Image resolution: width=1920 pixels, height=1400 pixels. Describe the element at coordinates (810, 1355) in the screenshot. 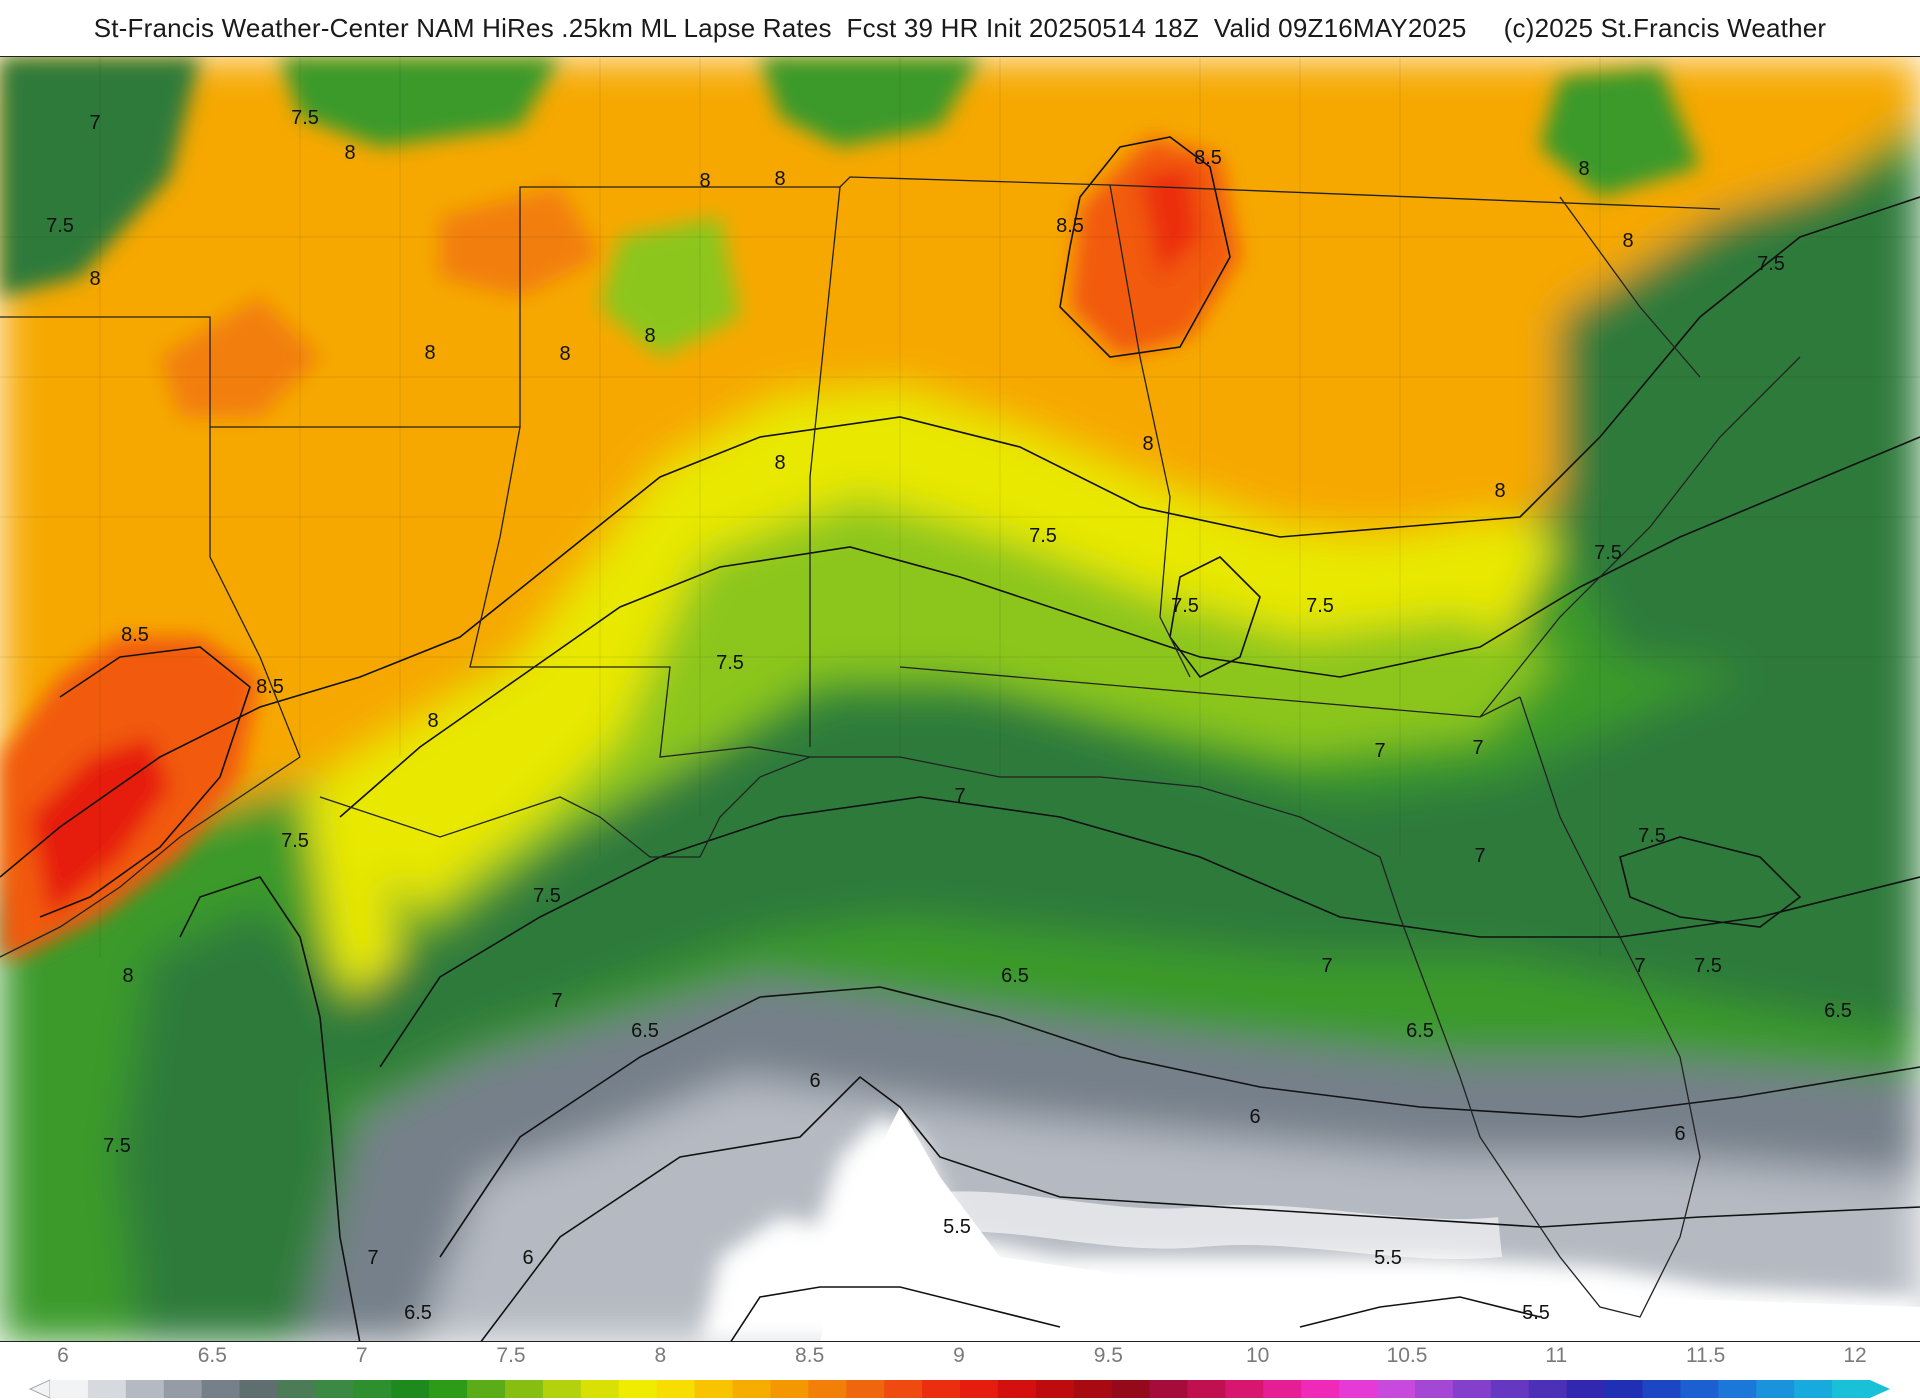

I see `colorbar-tick-label: 8.5` at that location.